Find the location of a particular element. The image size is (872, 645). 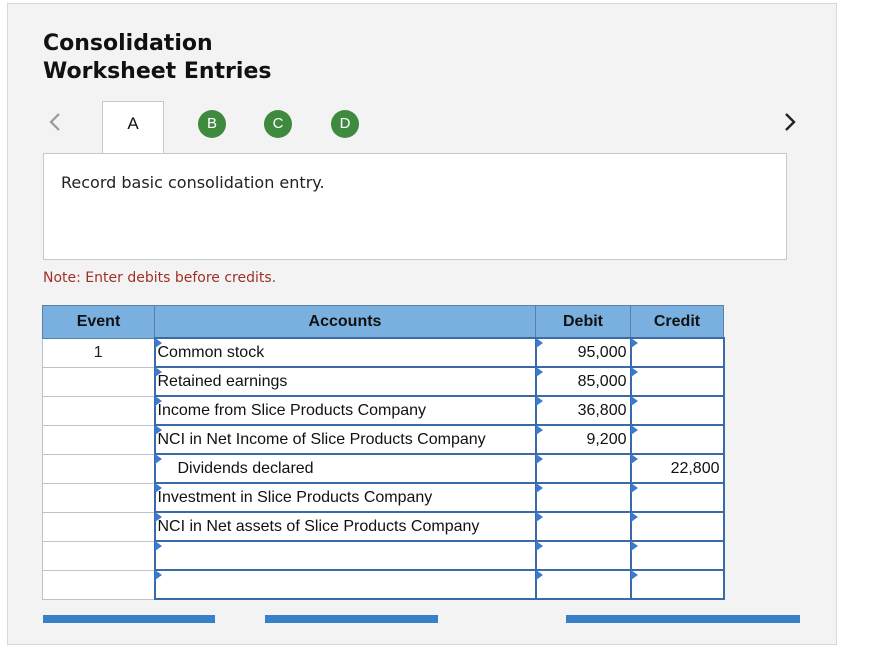

event-cell: 1 is located at coordinates (98, 352).